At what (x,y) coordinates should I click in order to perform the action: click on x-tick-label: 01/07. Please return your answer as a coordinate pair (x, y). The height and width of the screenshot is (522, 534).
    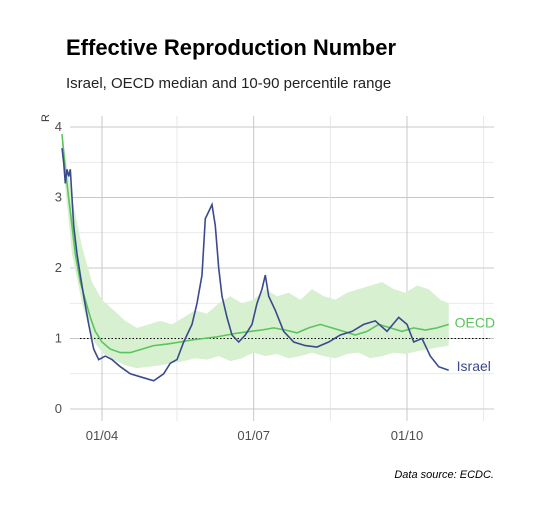
    Looking at the image, I should click on (253, 435).